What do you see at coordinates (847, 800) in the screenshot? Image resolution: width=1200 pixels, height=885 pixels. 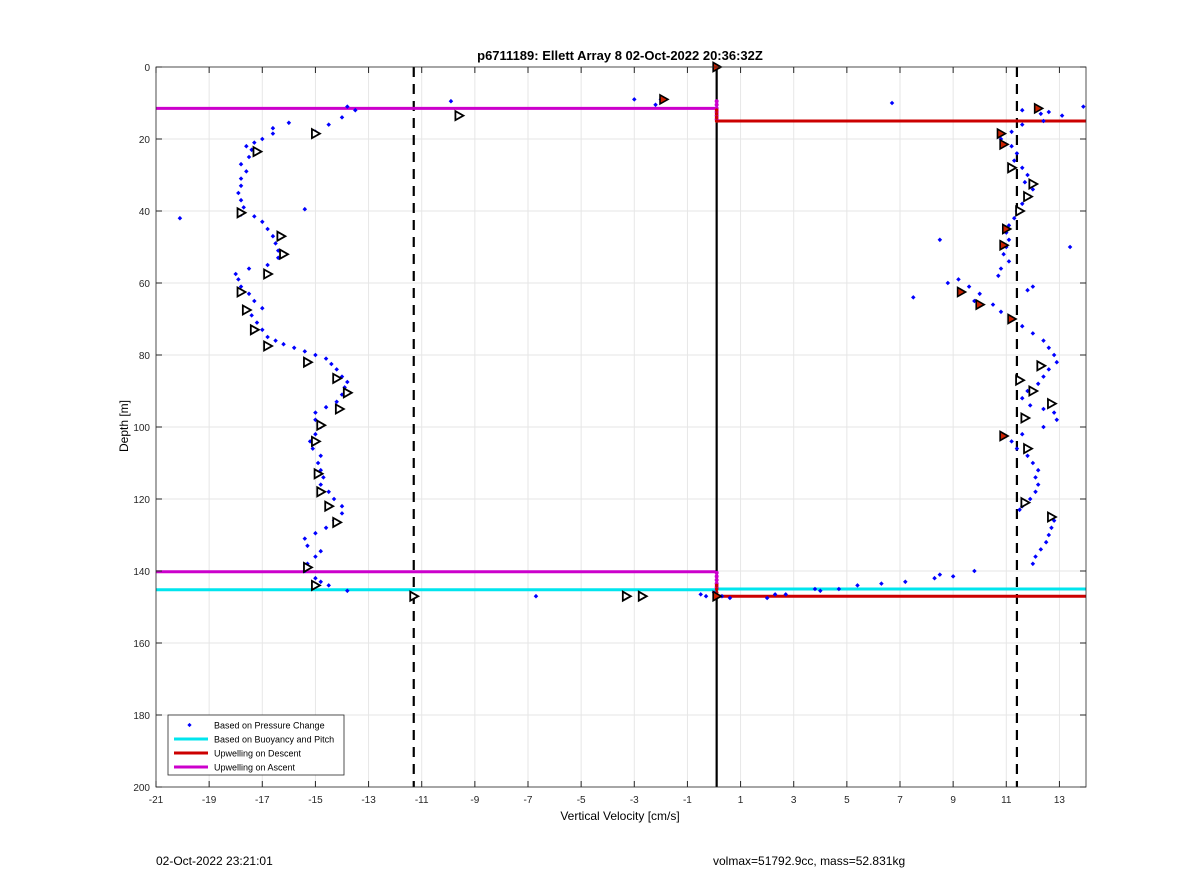 I see `x-tick-label: 5` at bounding box center [847, 800].